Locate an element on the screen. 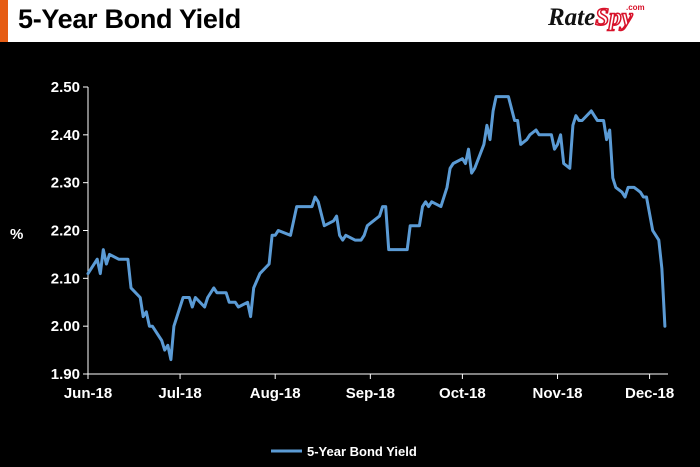 The height and width of the screenshot is (467, 700). x-tick-label: Aug-18 is located at coordinates (275, 393).